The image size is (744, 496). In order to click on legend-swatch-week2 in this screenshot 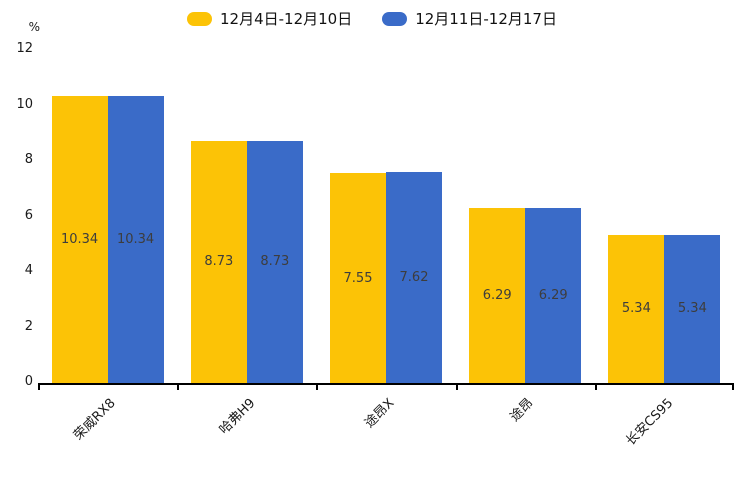, I will do `click(395, 18)`.